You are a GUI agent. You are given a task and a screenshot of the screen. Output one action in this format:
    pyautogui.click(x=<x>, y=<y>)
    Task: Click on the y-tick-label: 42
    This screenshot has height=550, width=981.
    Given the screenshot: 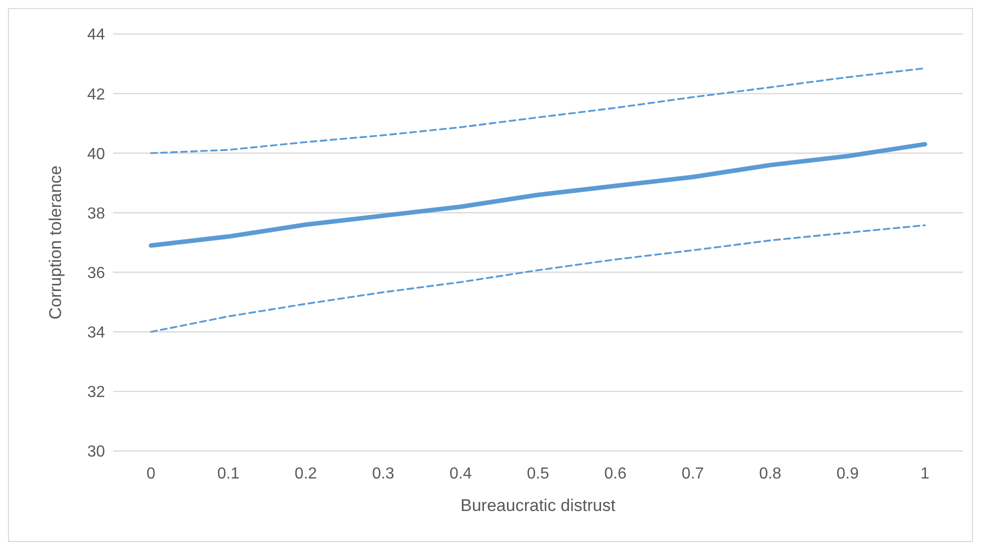 What is the action you would take?
    pyautogui.click(x=96, y=95)
    